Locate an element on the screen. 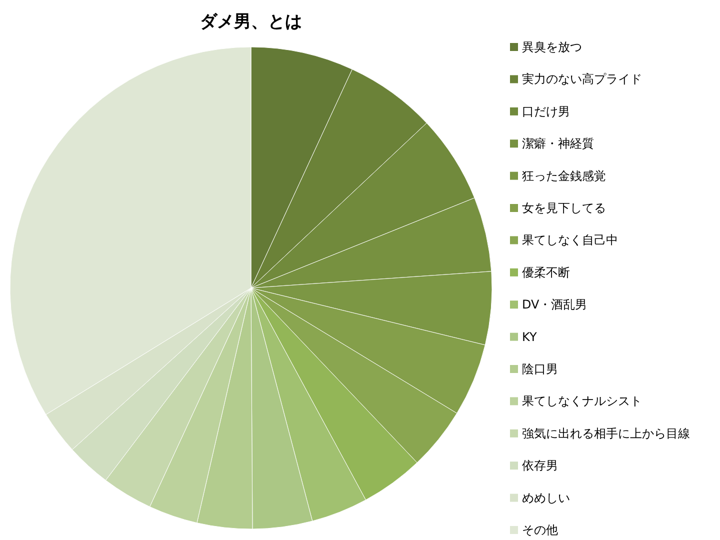  legend-label: 優柔不断 is located at coordinates (546, 272).